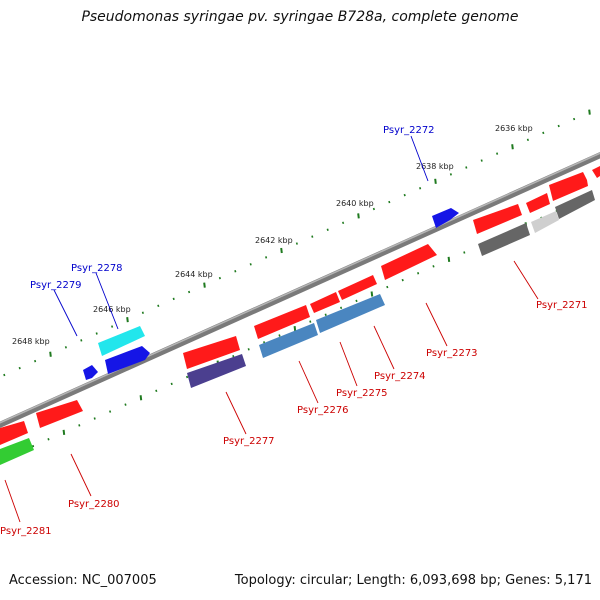 This screenshot has height=600, width=600. What do you see at coordinates (568, 186) in the screenshot?
I see `gene-Psyr_2271-b` at bounding box center [568, 186].